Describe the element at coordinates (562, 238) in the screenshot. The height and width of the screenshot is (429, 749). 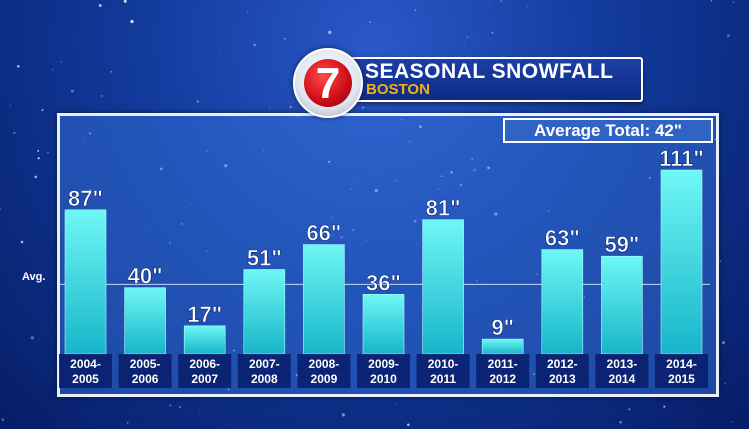
I see `value-label: 63"` at that location.